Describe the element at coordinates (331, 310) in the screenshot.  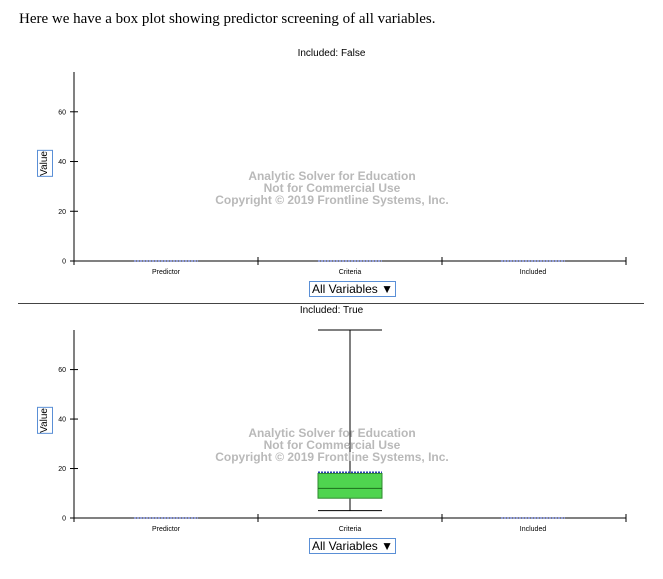
I see `chart-title: Included: True` at that location.